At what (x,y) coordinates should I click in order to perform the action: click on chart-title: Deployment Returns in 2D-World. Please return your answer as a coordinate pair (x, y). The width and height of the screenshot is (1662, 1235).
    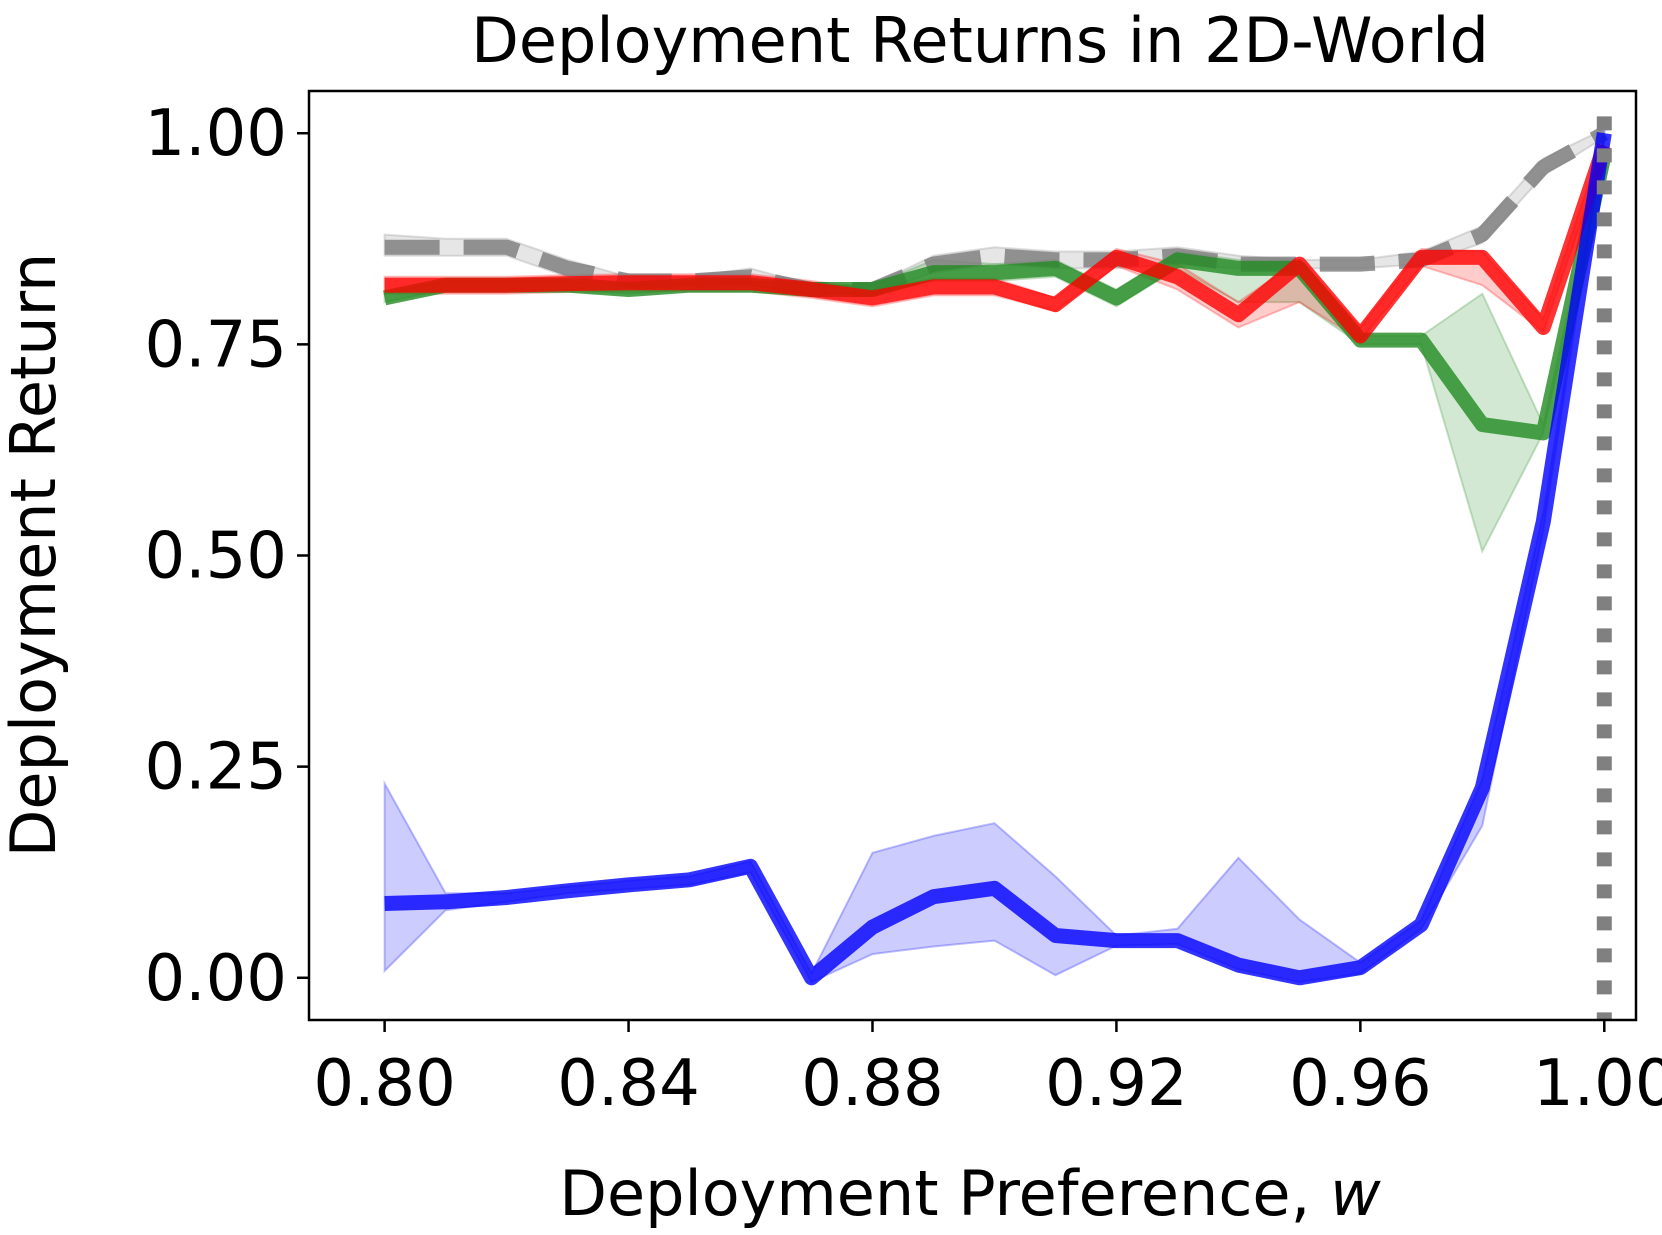
    Looking at the image, I should click on (980, 40).